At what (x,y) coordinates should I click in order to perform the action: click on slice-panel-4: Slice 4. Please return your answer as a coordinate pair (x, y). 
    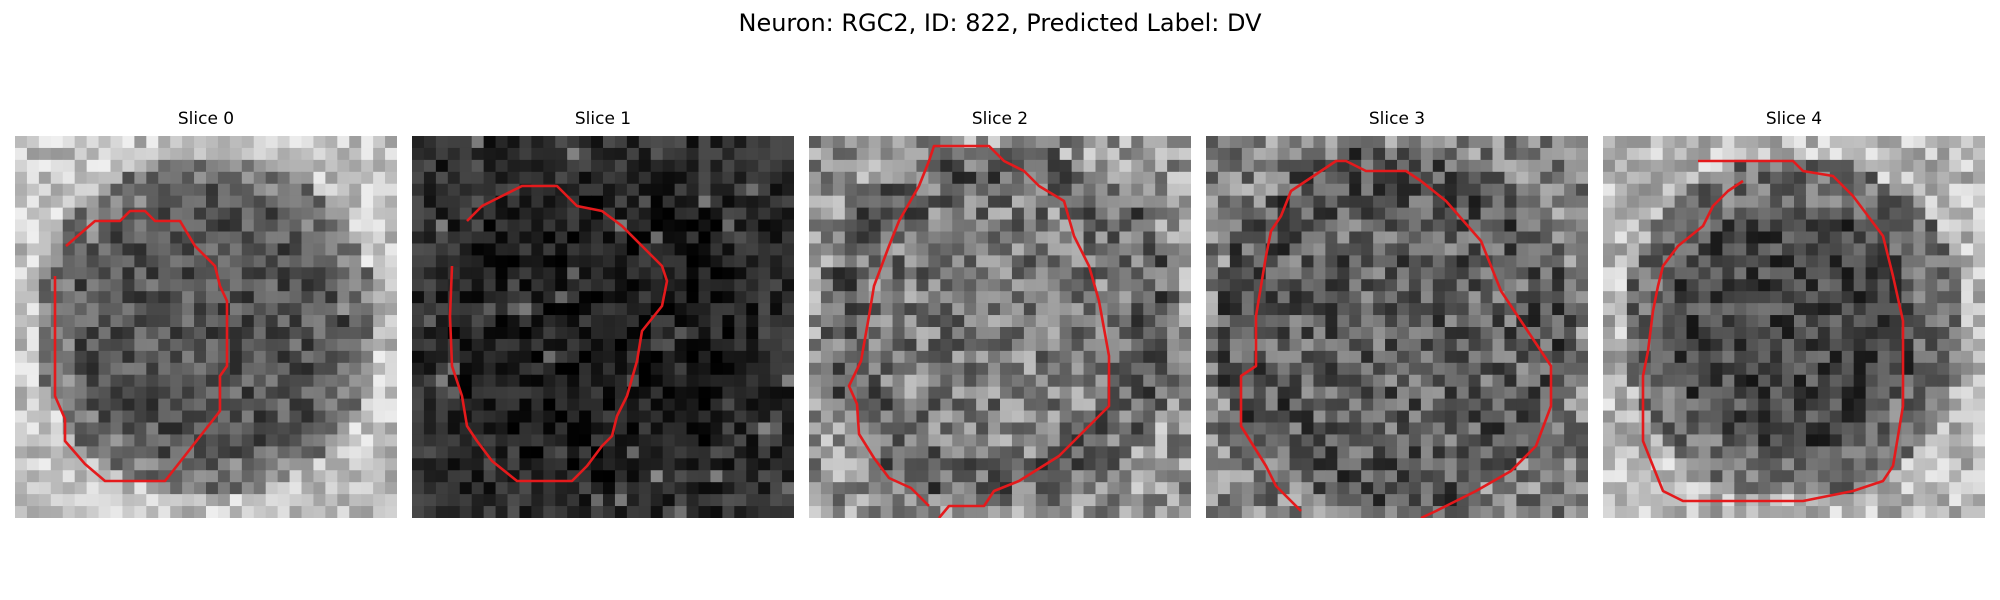
    Looking at the image, I should click on (1794, 313).